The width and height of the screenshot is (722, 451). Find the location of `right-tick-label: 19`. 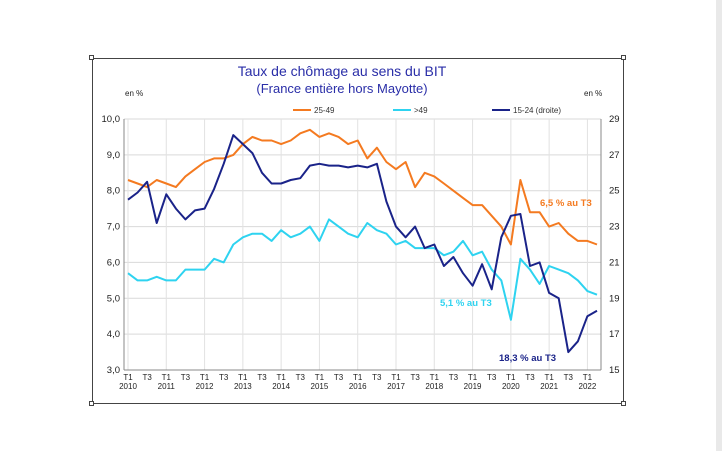

right-tick-label: 19 is located at coordinates (614, 298).